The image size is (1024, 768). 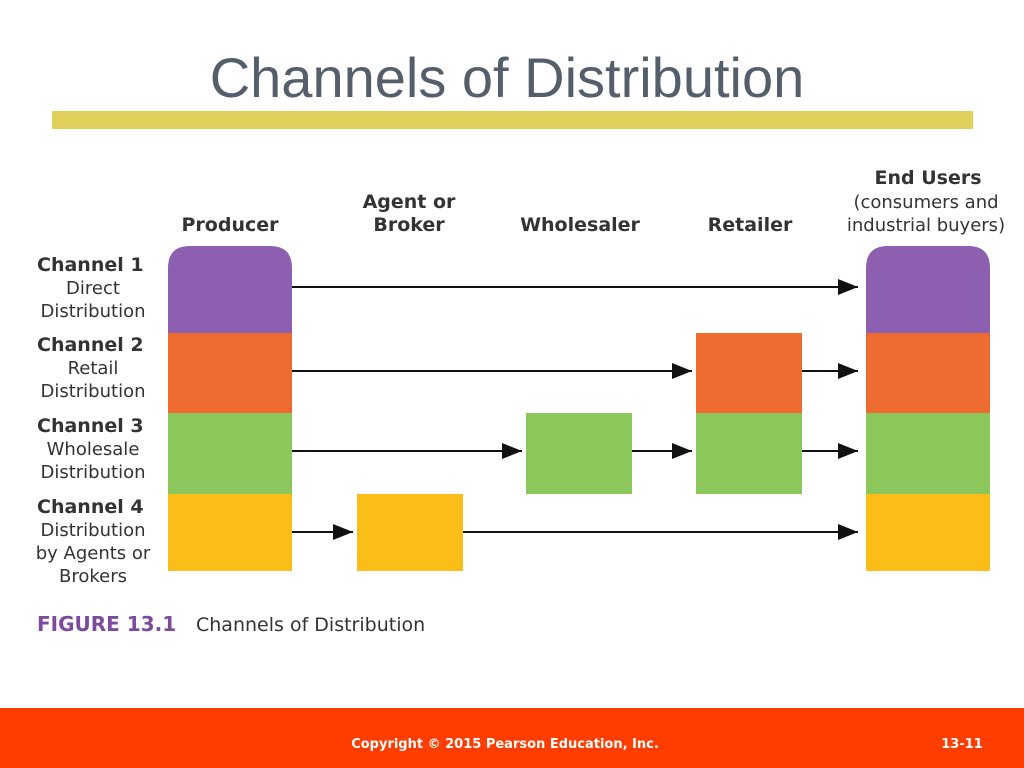 What do you see at coordinates (750, 225) in the screenshot?
I see `col-header: Retailer` at bounding box center [750, 225].